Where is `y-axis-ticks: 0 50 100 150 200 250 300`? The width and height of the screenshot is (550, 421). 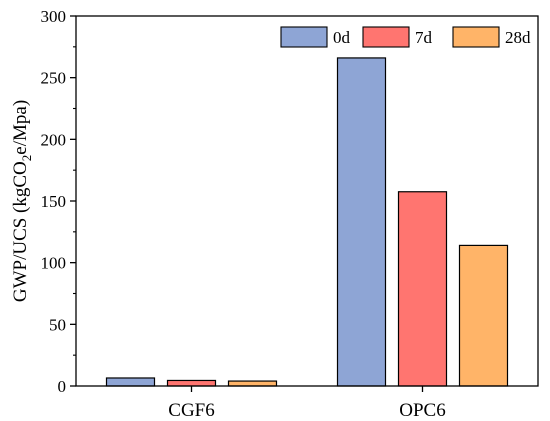
y-axis-ticks: 0 50 100 150 200 250 300 is located at coordinates (58, 201).